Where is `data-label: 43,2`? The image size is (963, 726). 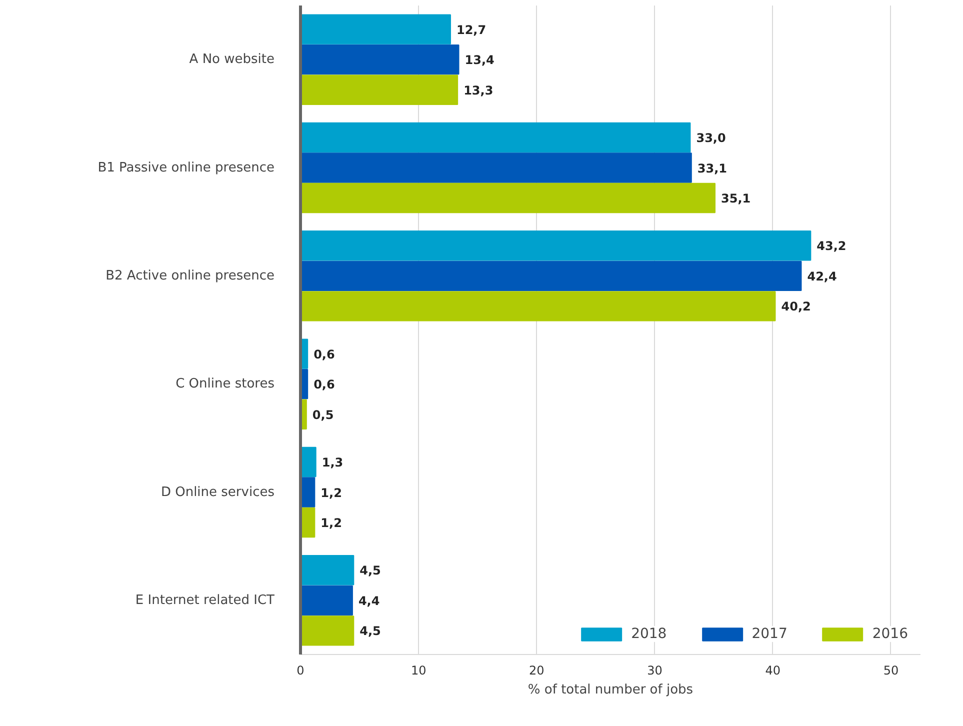
data-label: 43,2 is located at coordinates (831, 246).